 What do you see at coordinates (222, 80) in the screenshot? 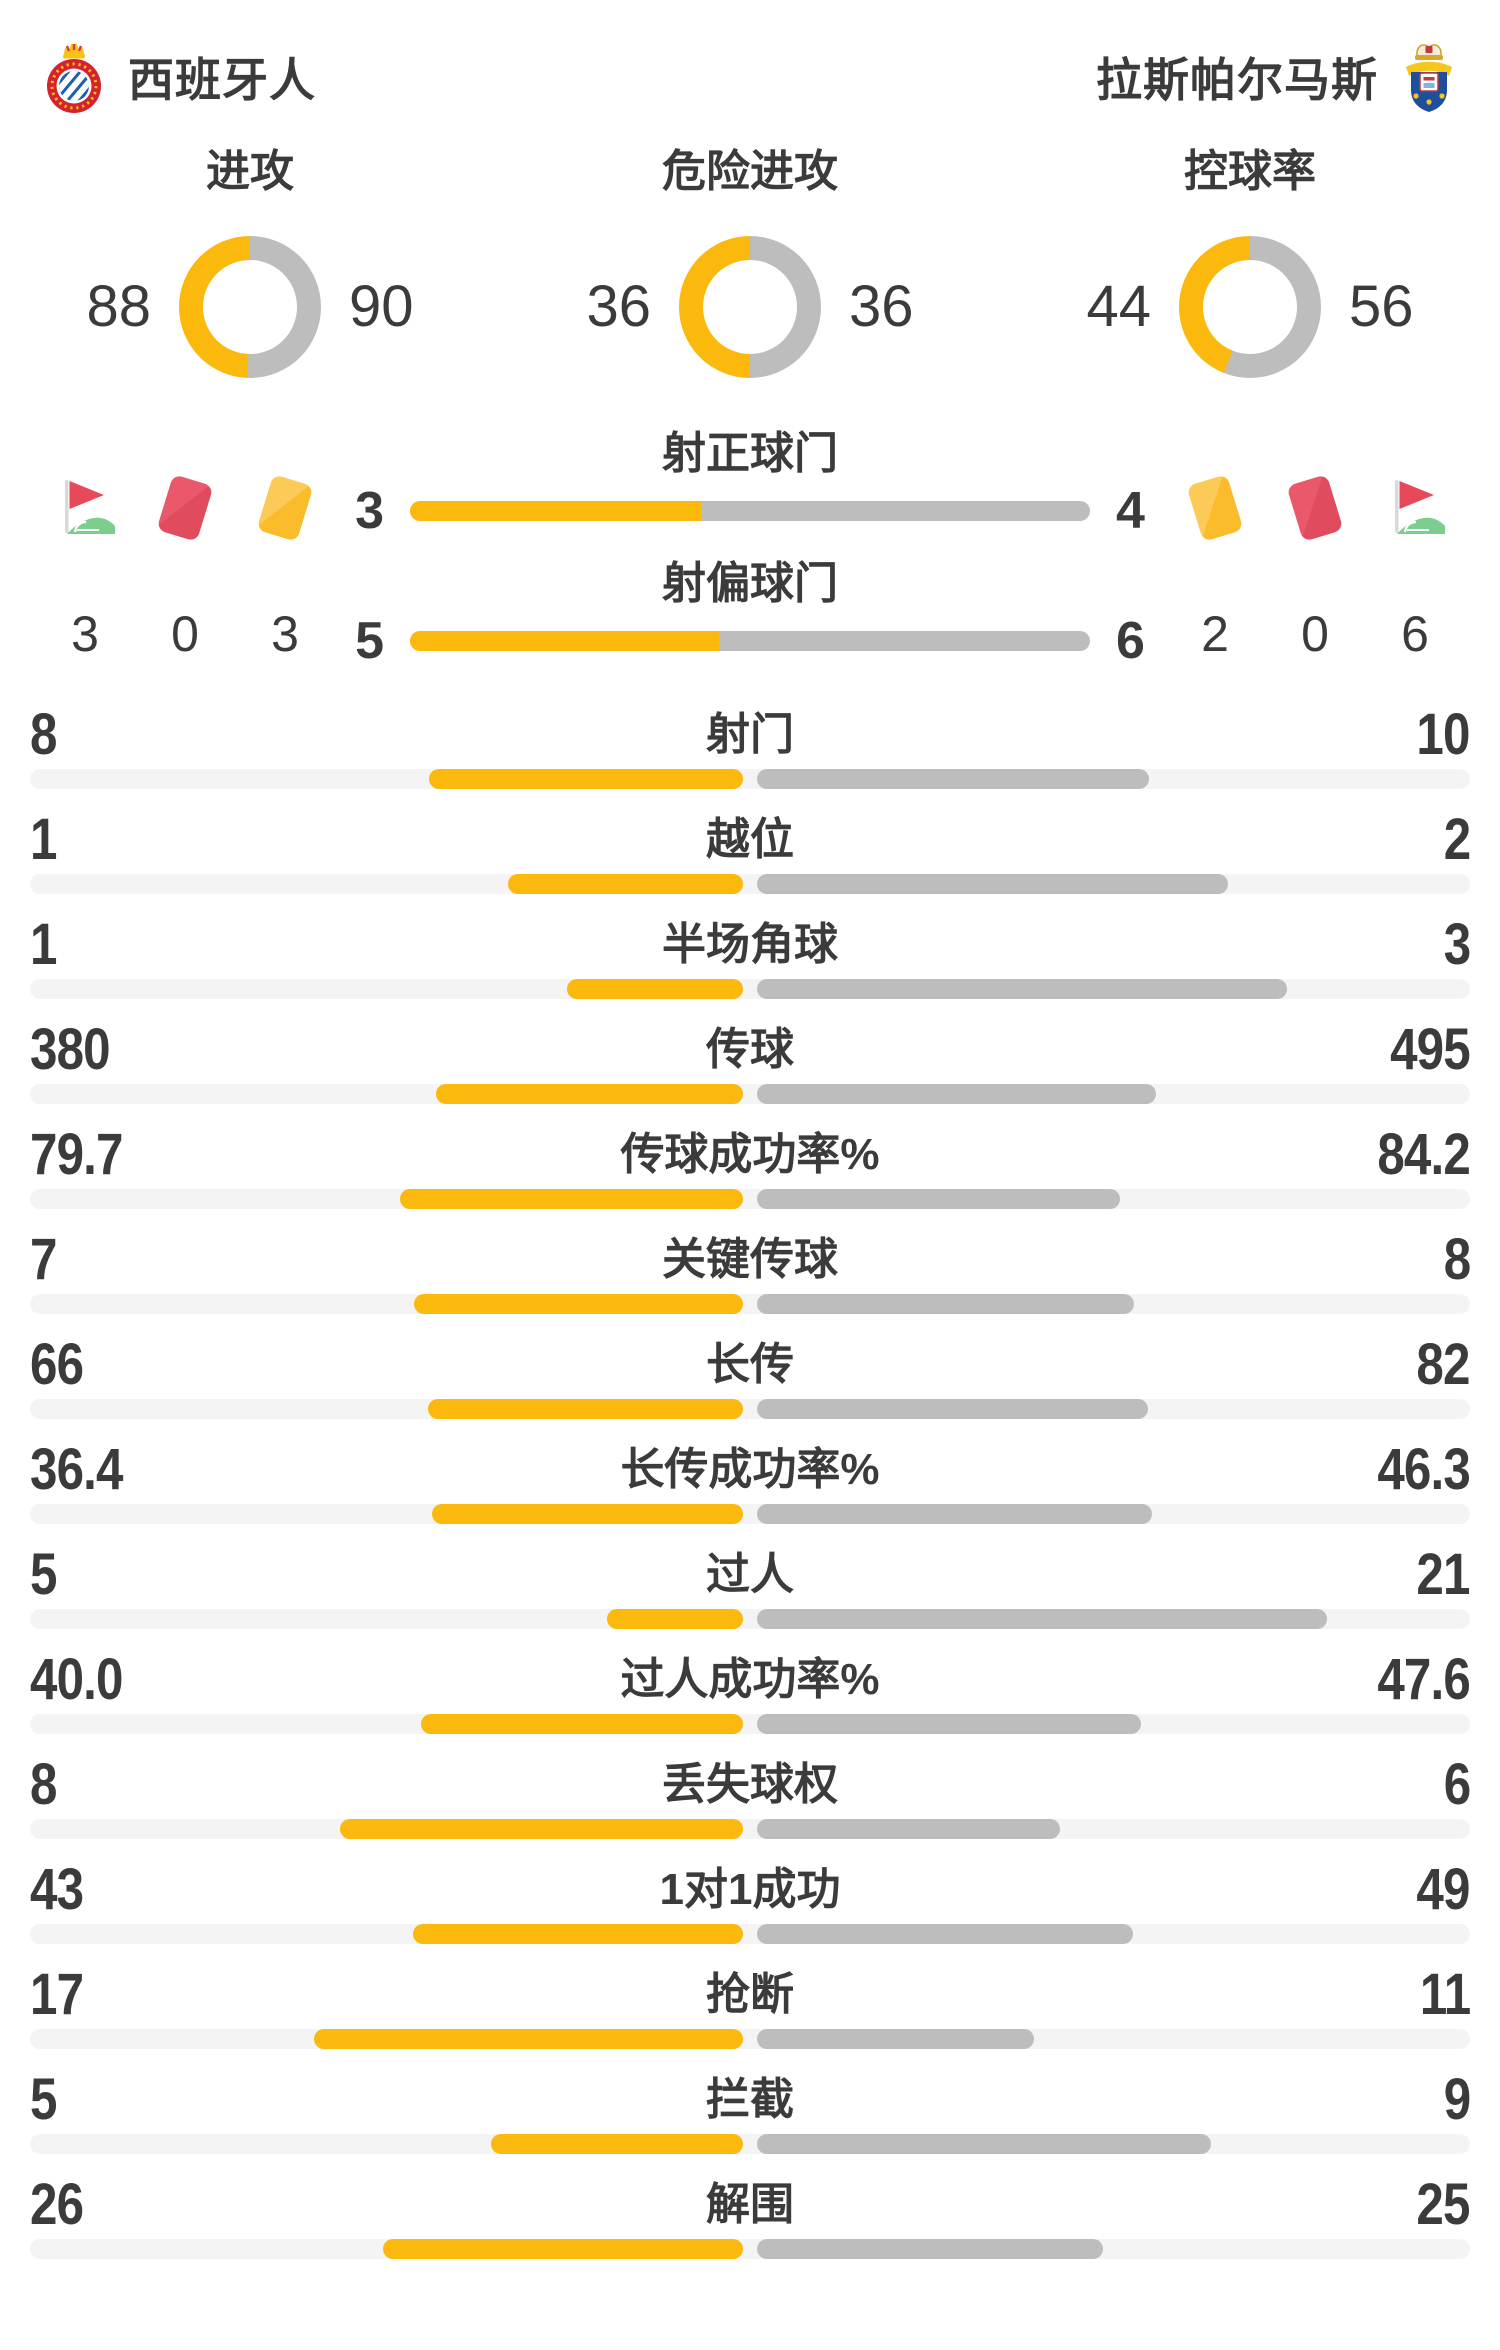
I see `home-team-name: 西班牙人` at bounding box center [222, 80].